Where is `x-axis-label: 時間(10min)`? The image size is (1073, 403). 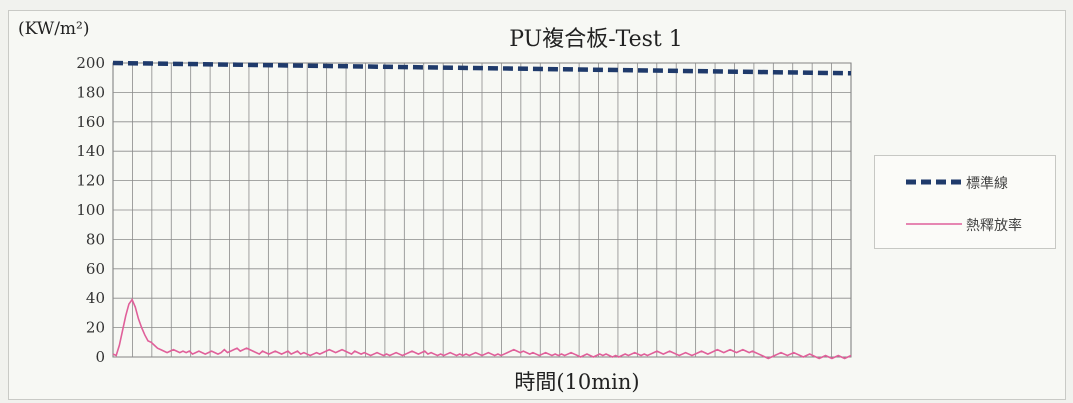 x-axis-label: 時間(10min) is located at coordinates (576, 382).